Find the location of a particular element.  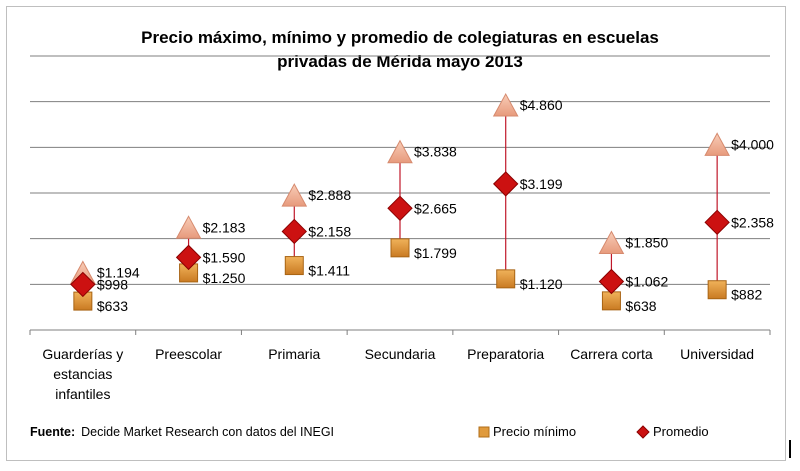

category-label-line: Secundaria is located at coordinates (400, 354).